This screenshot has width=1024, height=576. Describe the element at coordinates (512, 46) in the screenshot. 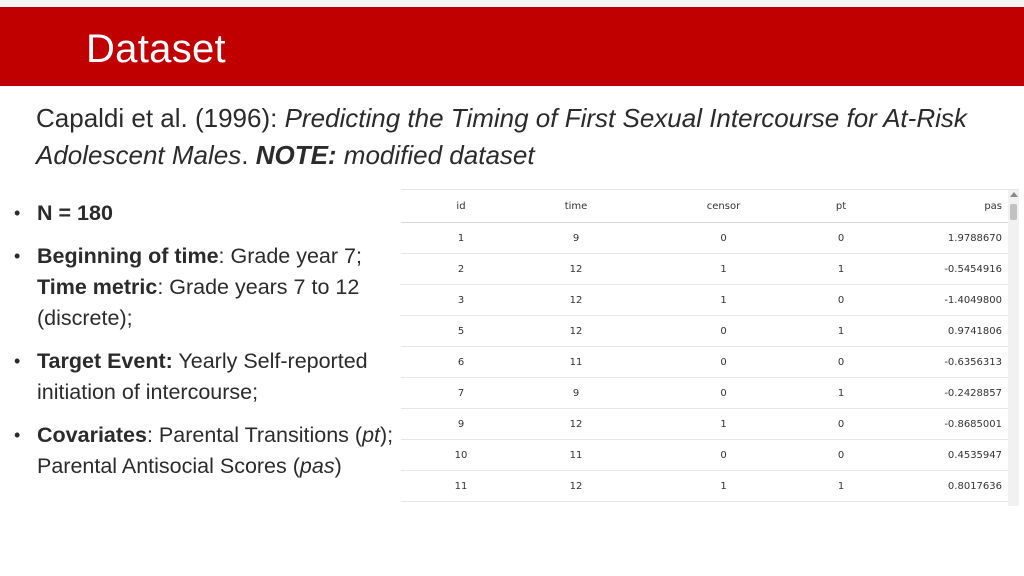

I see `title-banner: Dataset` at that location.